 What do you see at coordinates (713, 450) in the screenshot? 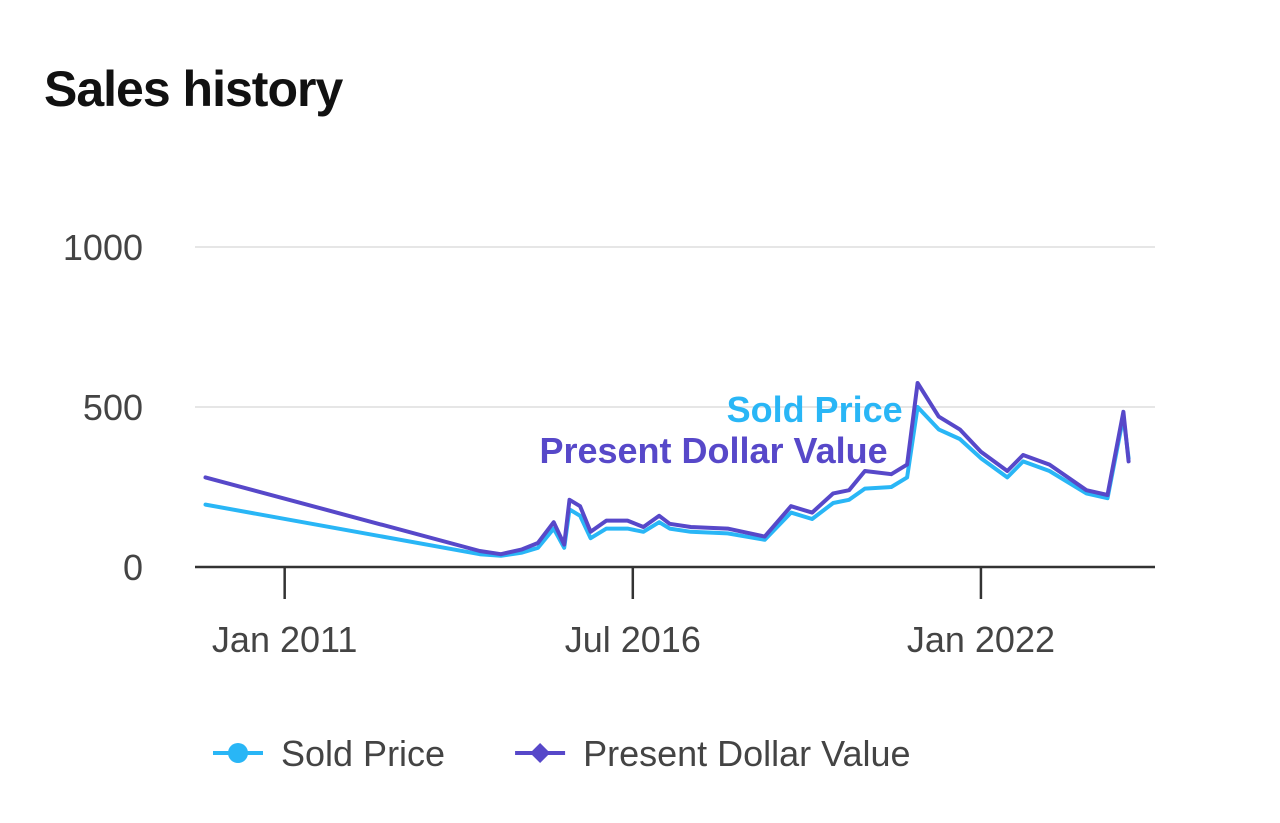
I see `series-label-1: Present Dollar Value` at bounding box center [713, 450].